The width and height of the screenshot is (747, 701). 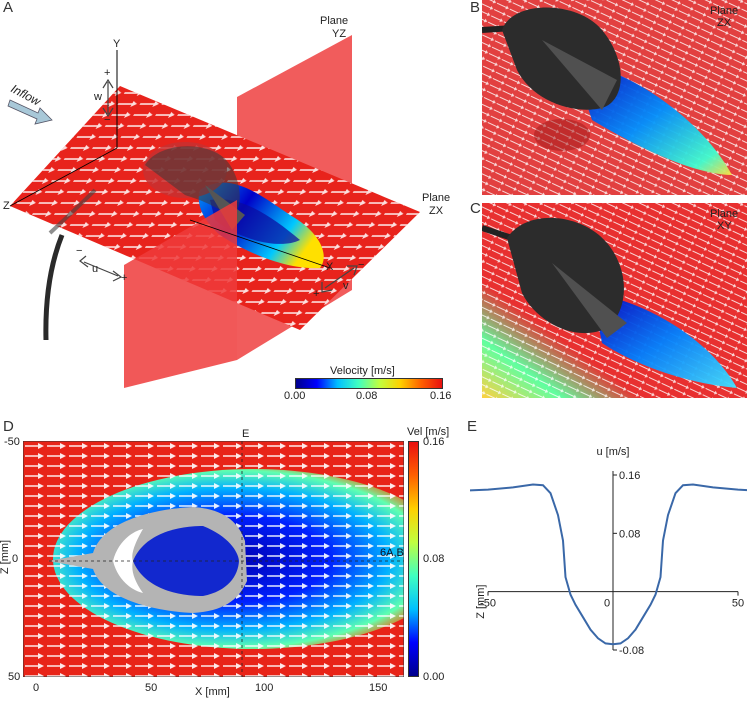 What do you see at coordinates (117, 44) in the screenshot?
I see `axis-y-label: Y` at bounding box center [117, 44].